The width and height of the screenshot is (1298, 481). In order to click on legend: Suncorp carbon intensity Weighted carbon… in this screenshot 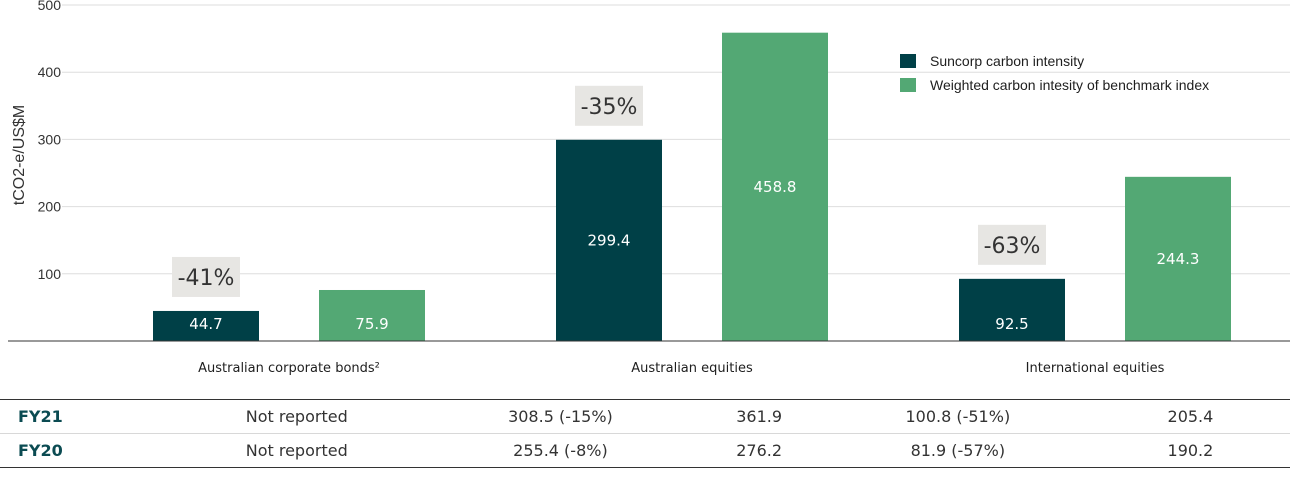, I will do `click(1095, 73)`.